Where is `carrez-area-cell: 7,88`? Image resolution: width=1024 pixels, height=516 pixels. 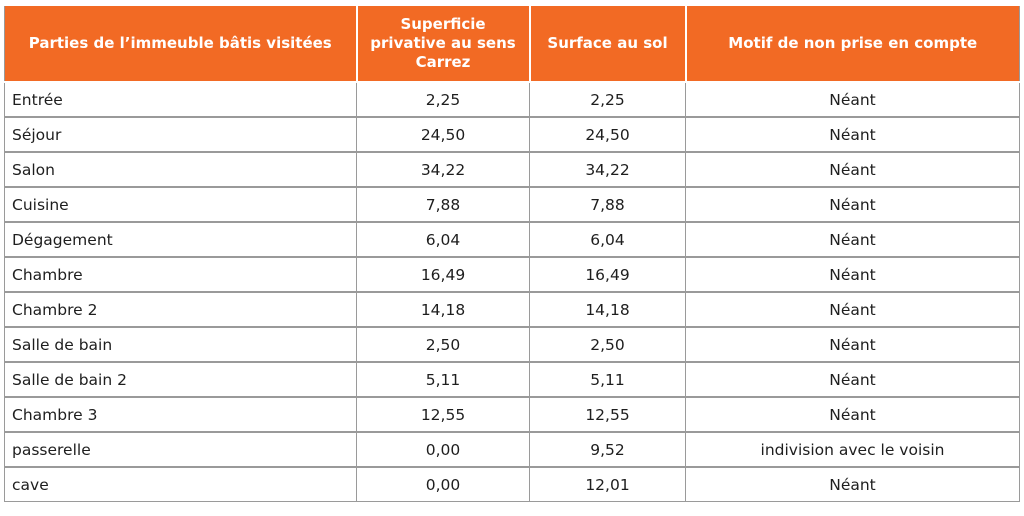 carrez-area-cell: 7,88 is located at coordinates (443, 204).